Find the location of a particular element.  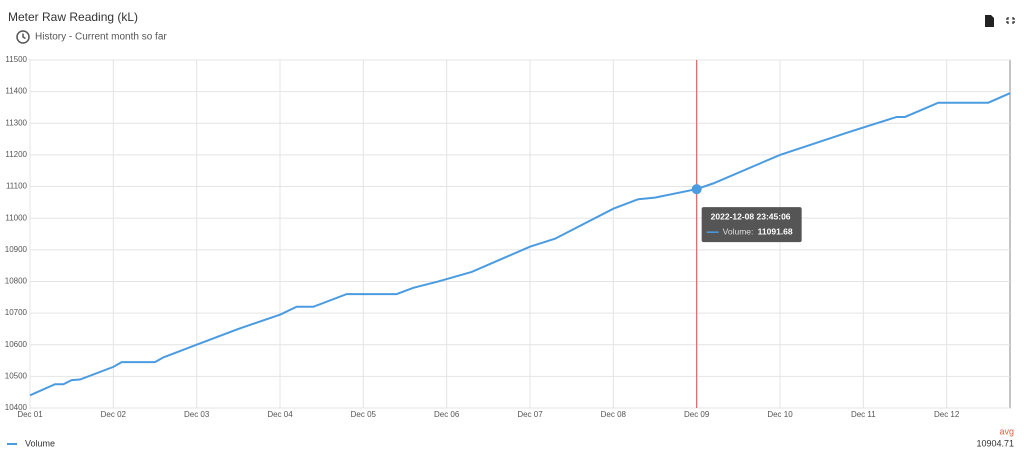

x-tick-label: Dec 10 is located at coordinates (780, 414).